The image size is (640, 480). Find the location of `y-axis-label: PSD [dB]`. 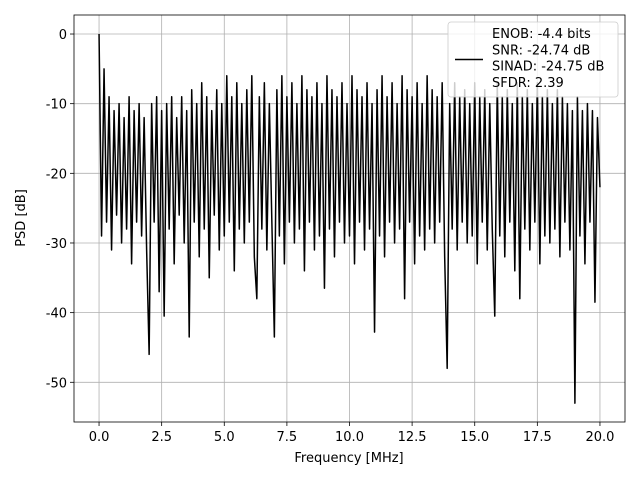

y-axis-label: PSD [dB] is located at coordinates (21, 218).